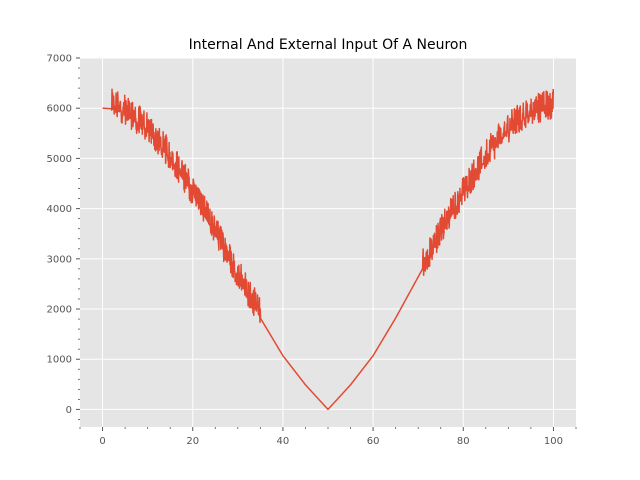  I want to click on chart-title: Internal And External Input Of A Neuron, so click(328, 45).